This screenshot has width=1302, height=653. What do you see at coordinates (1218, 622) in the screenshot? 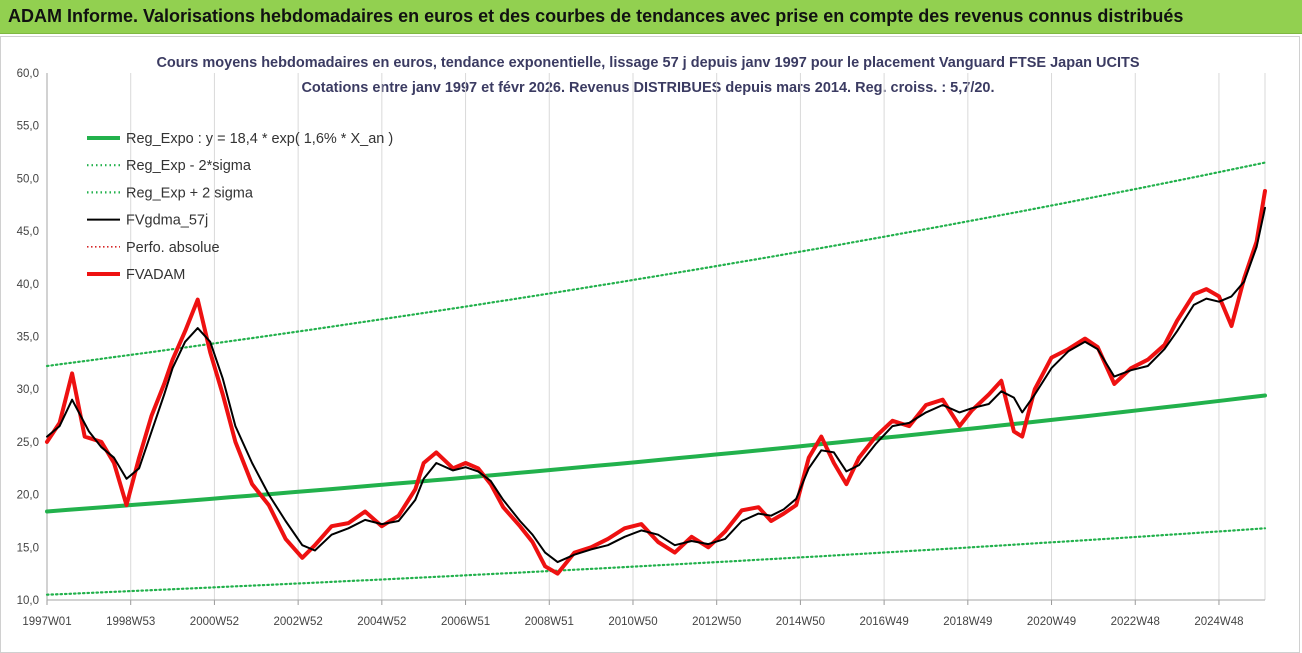
I see `x-tick-label: 2024W48` at bounding box center [1218, 622].